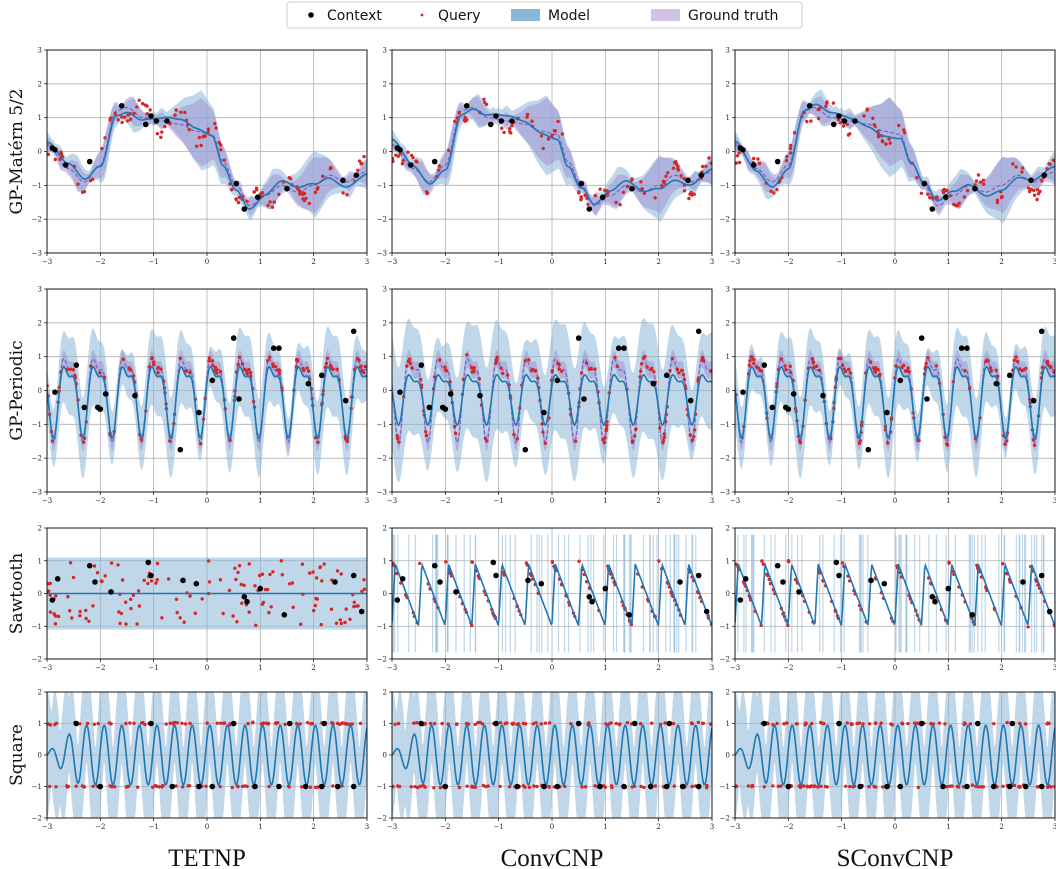 This screenshot has width=1056, height=869. I want to click on y-tick-label: 2, so click(40, 529).